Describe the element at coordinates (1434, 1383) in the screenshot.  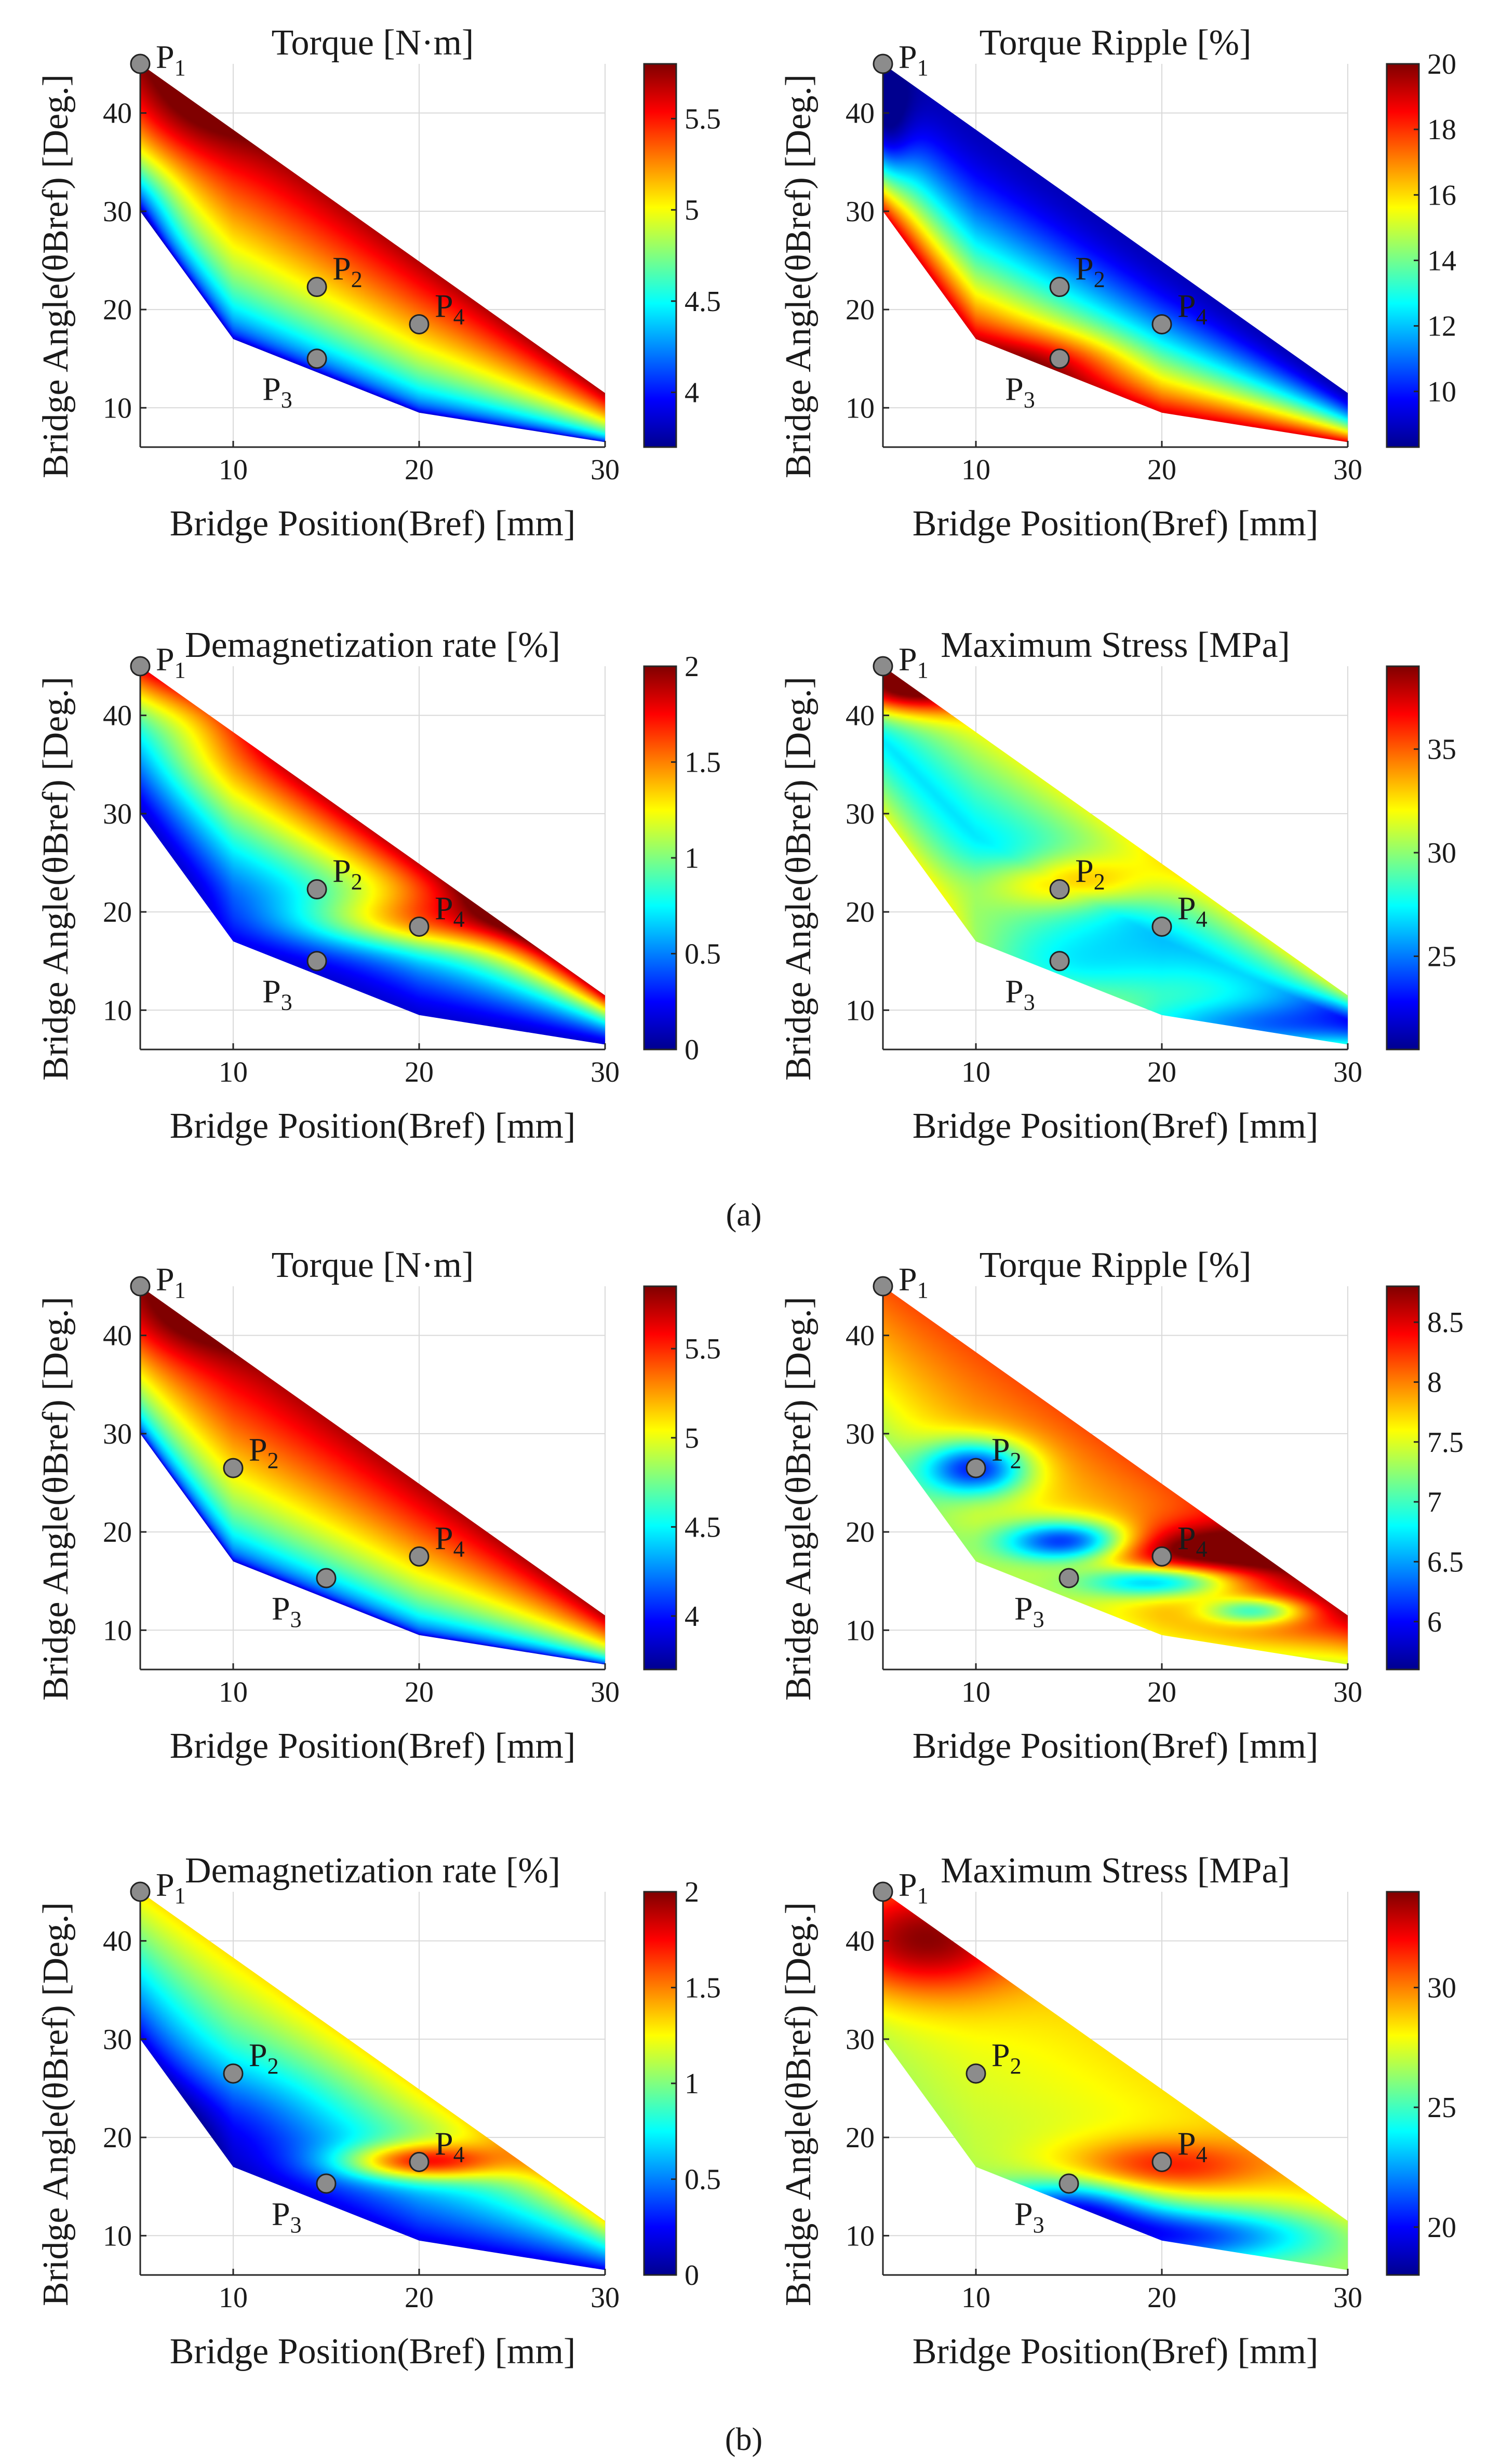
I see `colorbar-tick-label: 8` at that location.